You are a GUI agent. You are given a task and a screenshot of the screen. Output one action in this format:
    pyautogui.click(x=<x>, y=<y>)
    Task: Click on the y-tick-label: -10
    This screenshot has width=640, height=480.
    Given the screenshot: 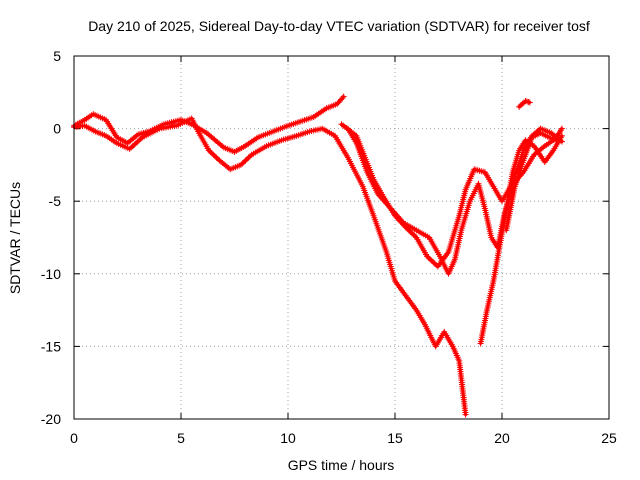 What is the action you would take?
    pyautogui.click(x=51, y=274)
    